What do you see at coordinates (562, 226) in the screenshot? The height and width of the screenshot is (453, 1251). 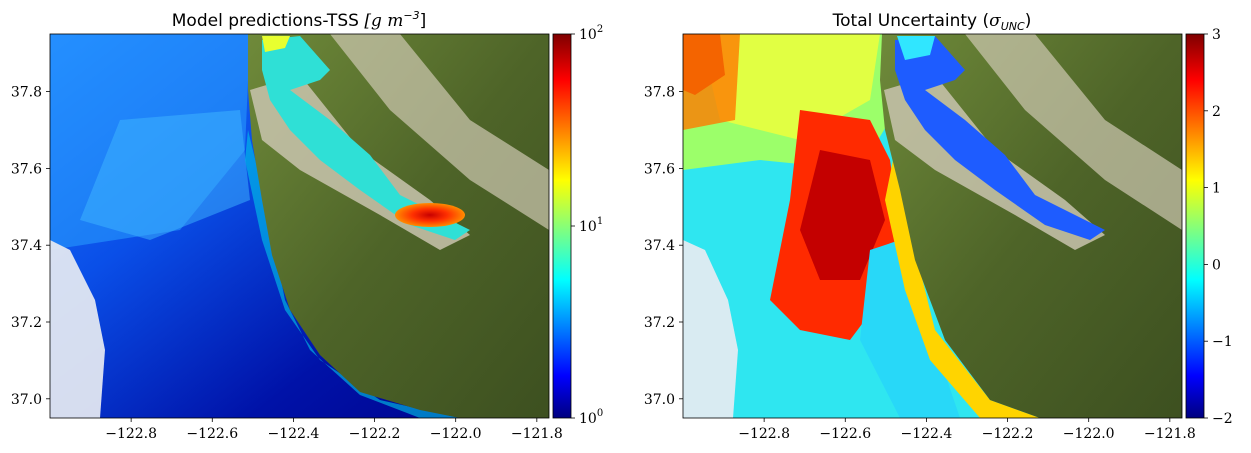 I see `colorbar-tss` at bounding box center [562, 226].